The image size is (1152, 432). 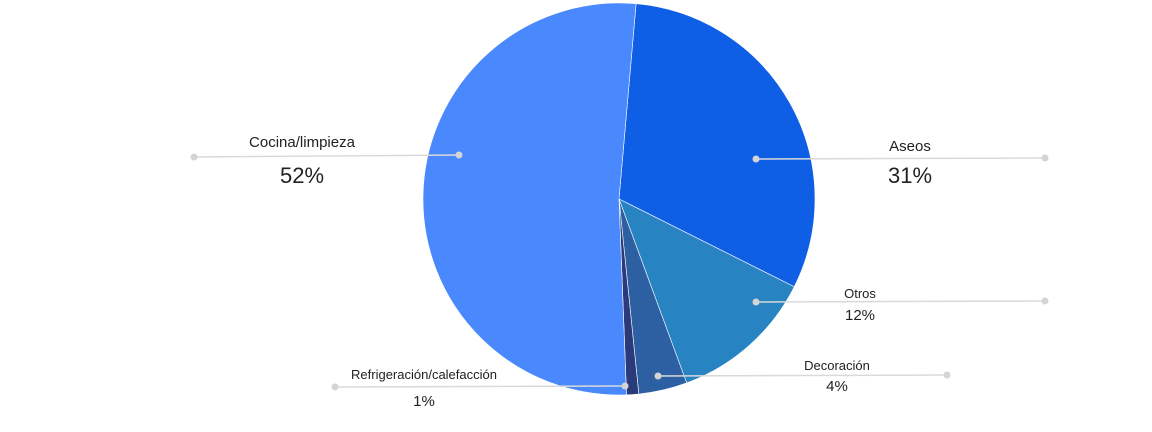 What do you see at coordinates (860, 315) in the screenshot?
I see `slice-value-otros: 12%` at bounding box center [860, 315].